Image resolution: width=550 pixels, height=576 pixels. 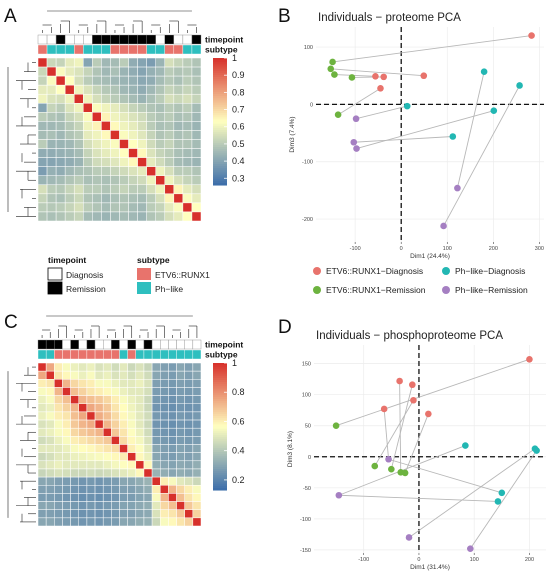 I want to click on y-axis-label: Dim3 (8.1%), so click(x=290, y=449).